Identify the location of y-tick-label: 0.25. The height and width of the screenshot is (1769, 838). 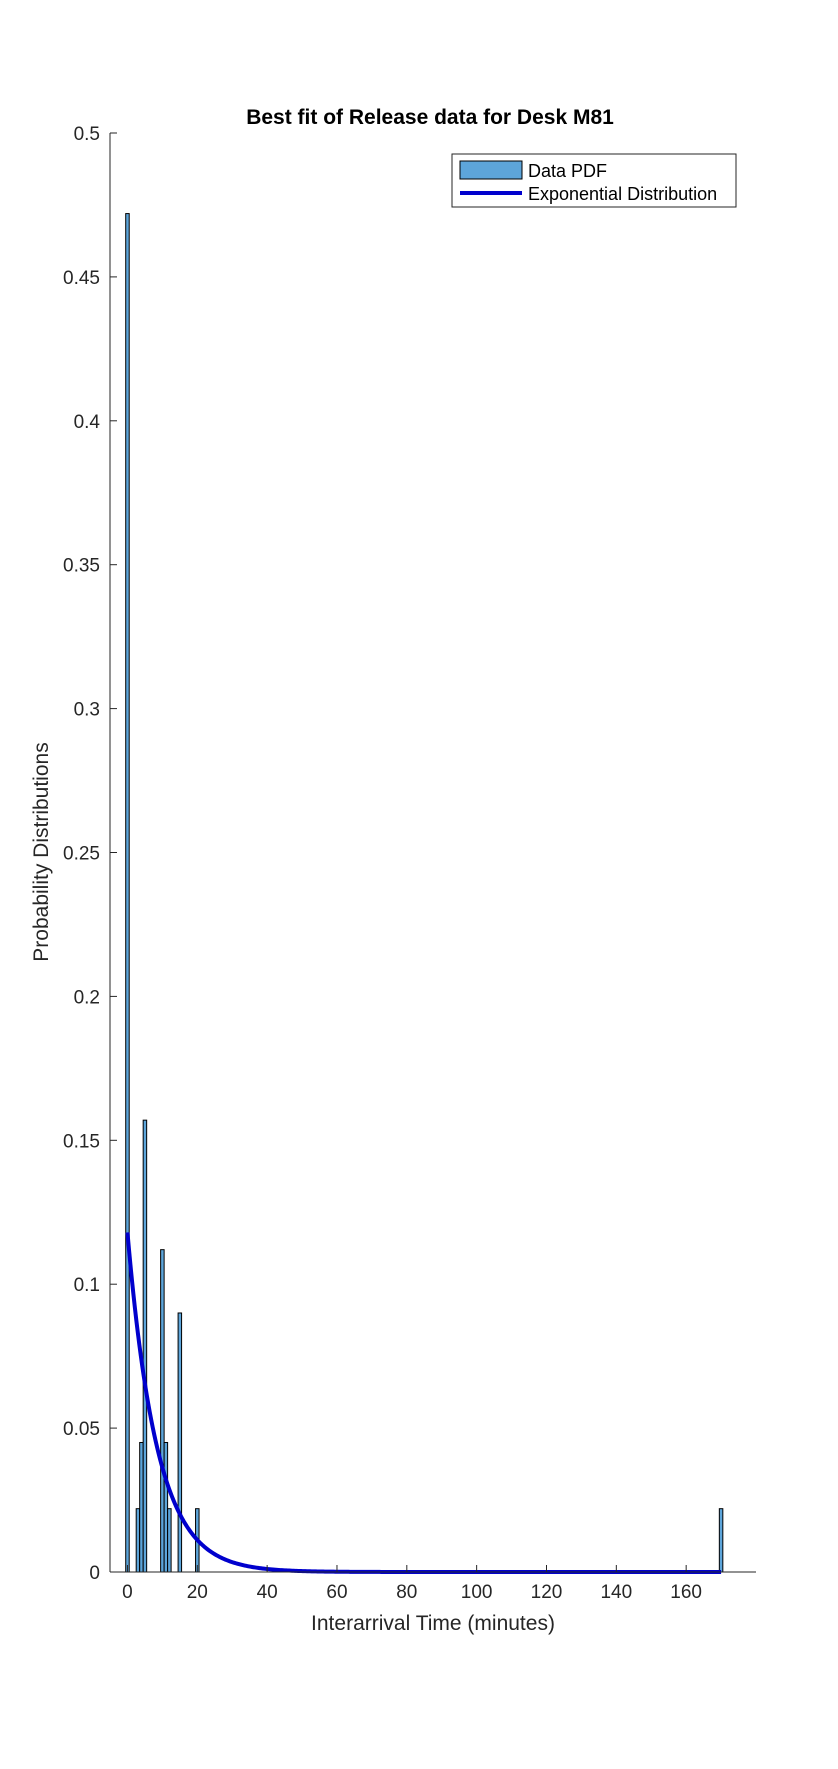
(81, 854).